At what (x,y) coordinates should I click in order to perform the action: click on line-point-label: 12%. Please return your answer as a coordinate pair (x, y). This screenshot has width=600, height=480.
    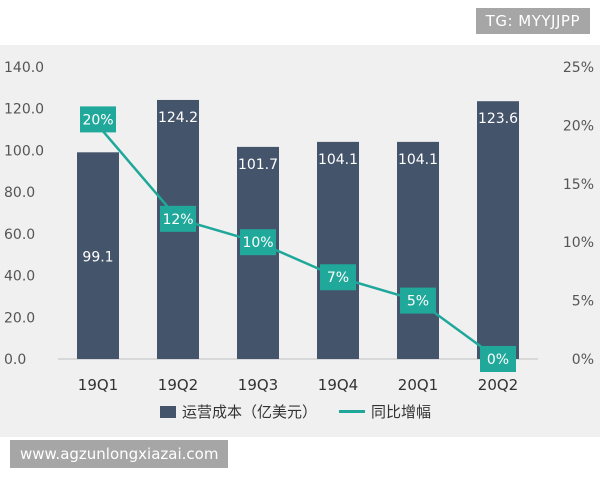
    Looking at the image, I should click on (177, 220).